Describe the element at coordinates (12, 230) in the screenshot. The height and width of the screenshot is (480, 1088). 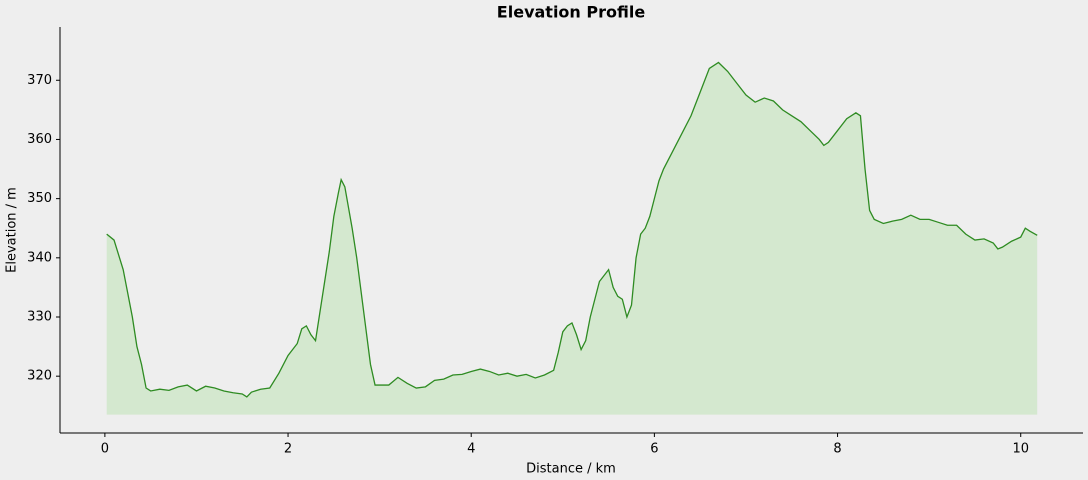
I see `y-axis-label: Elevation / m` at that location.